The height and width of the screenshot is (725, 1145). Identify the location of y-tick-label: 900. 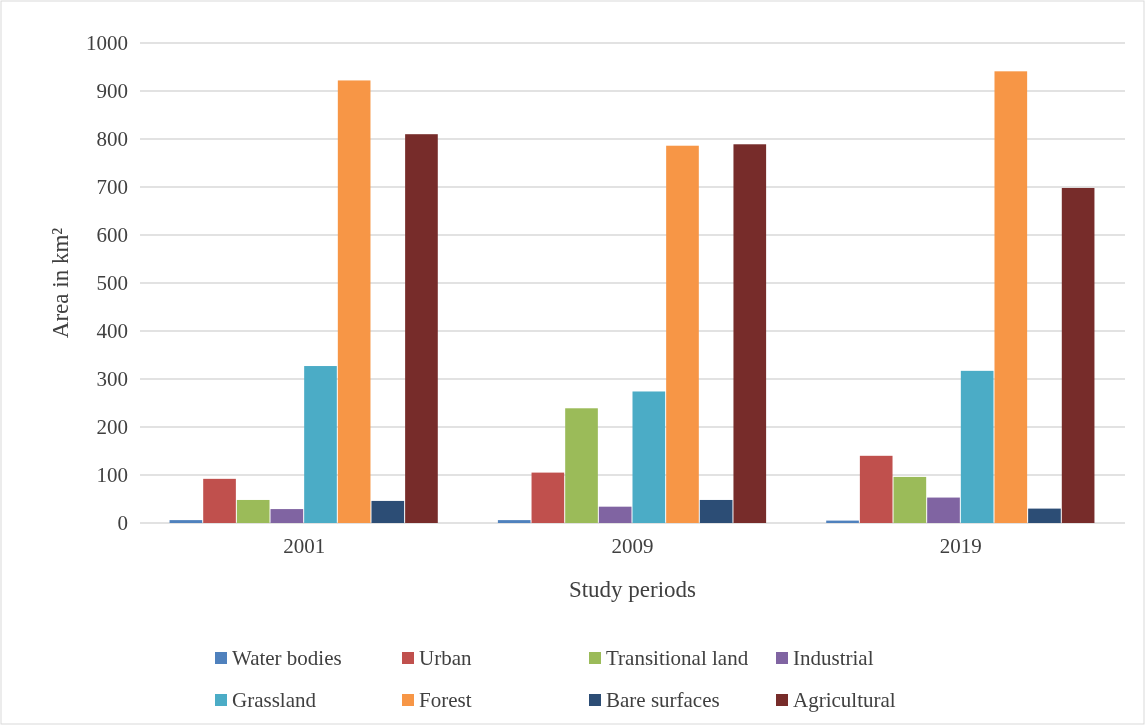
(112, 91).